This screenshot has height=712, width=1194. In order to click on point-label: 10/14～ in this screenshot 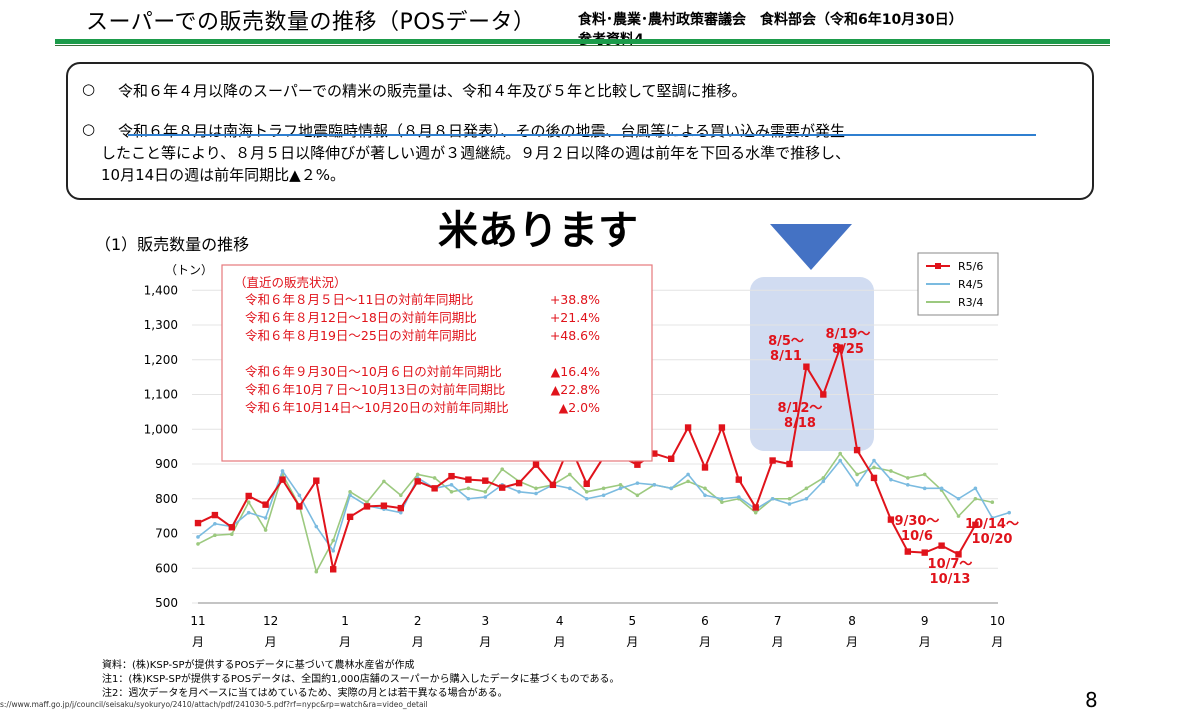, I will do `click(992, 524)`.